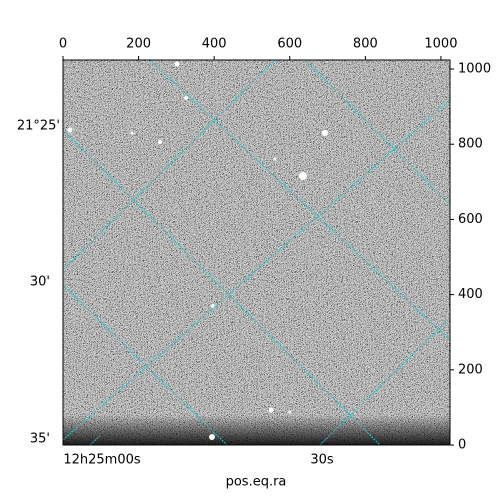 The image size is (500, 504). What do you see at coordinates (40, 282) in the screenshot?
I see `dec-label: 30'` at bounding box center [40, 282].